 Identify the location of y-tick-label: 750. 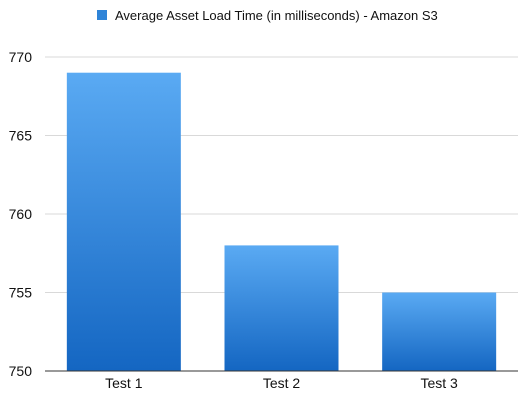
(21, 371).